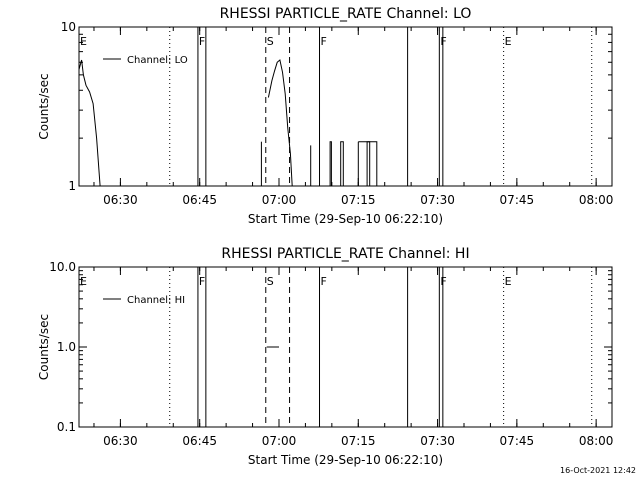 This screenshot has width=640, height=480. What do you see at coordinates (346, 14) in the screenshot?
I see `chart-title: RHESSI PARTICLE_RATE Channel: LO` at bounding box center [346, 14].